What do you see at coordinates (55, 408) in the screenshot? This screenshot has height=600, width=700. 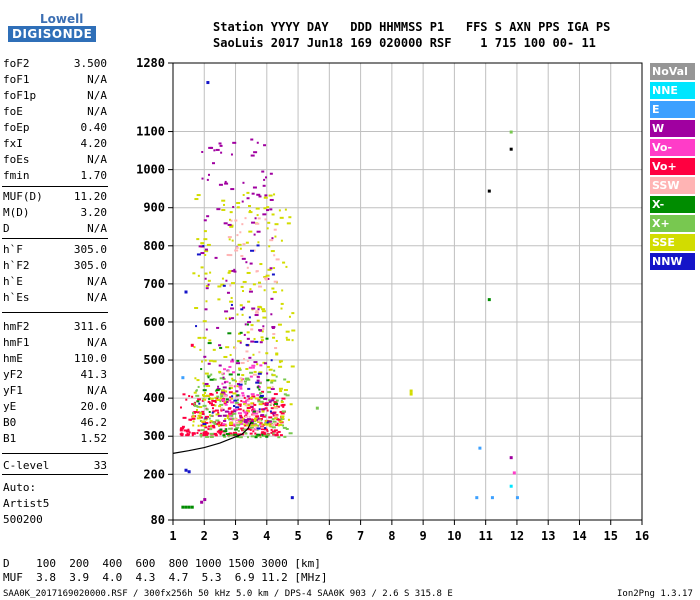 I see `param-row: yE 20.0` at bounding box center [55, 408].